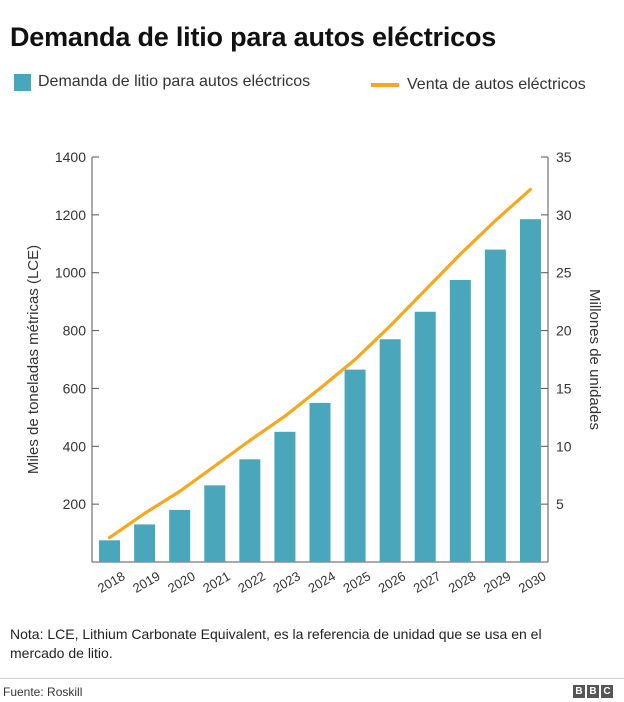  I want to click on x-tick-label: 2018, so click(111, 581).